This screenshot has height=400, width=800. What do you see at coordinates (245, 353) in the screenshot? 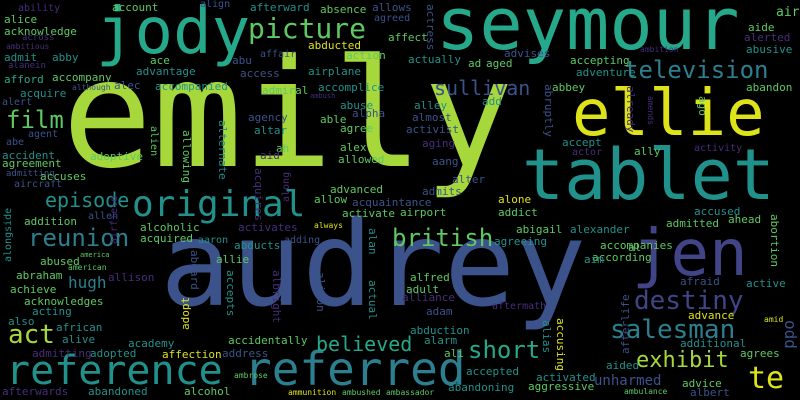
I see `word: address` at bounding box center [245, 353].